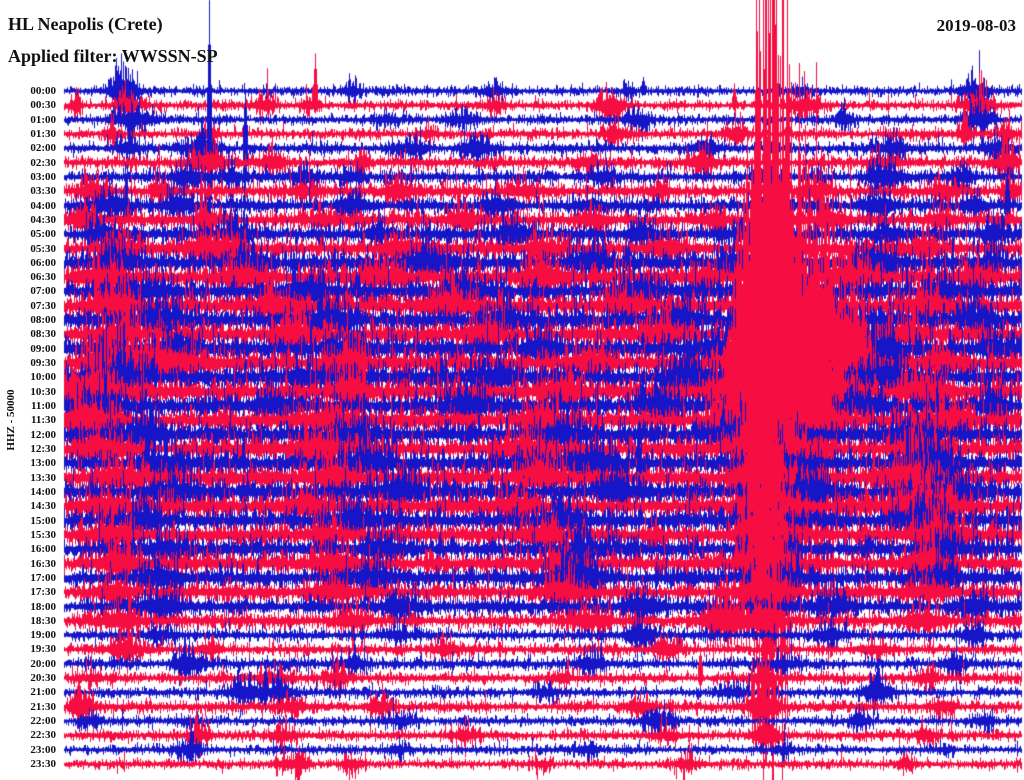  What do you see at coordinates (43, 606) in the screenshot?
I see `time-label: 18:00` at bounding box center [43, 606].